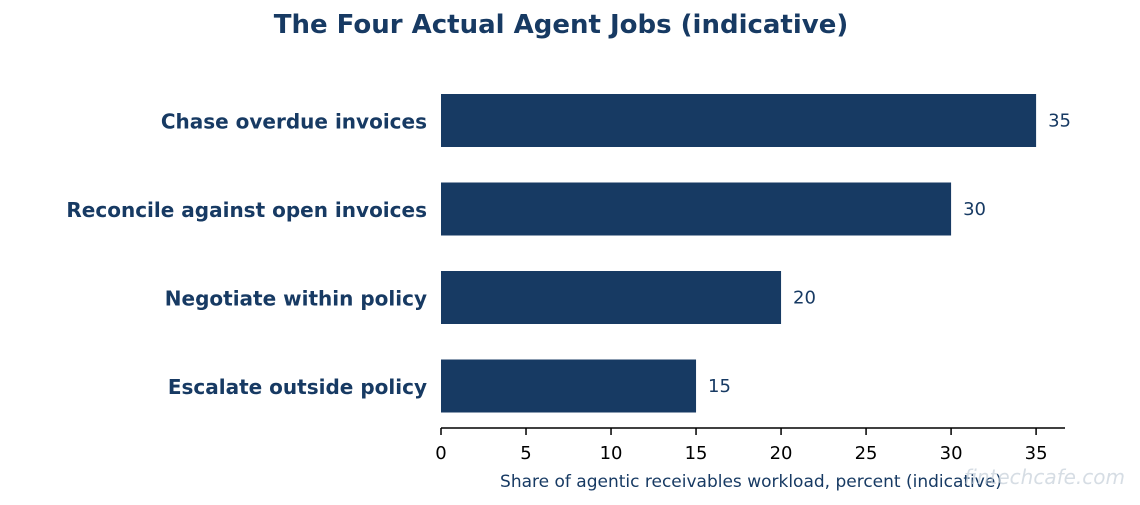  What do you see at coordinates (951, 453) in the screenshot?
I see `x-tick-label: 30` at bounding box center [951, 453].